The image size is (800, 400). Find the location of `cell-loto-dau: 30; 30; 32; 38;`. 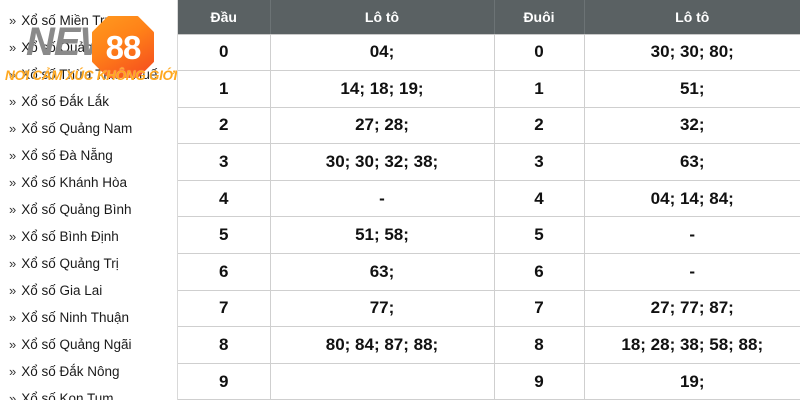

cell-loto-dau: 30; 30; 32; 38; is located at coordinates (382, 162).